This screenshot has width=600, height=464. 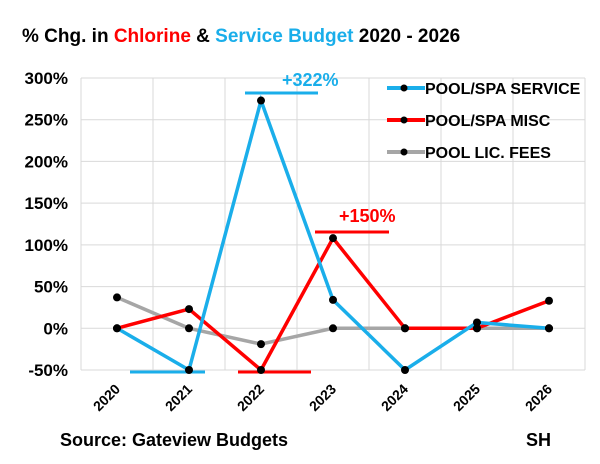 I want to click on y-tick-label: -50%, so click(x=48, y=370).